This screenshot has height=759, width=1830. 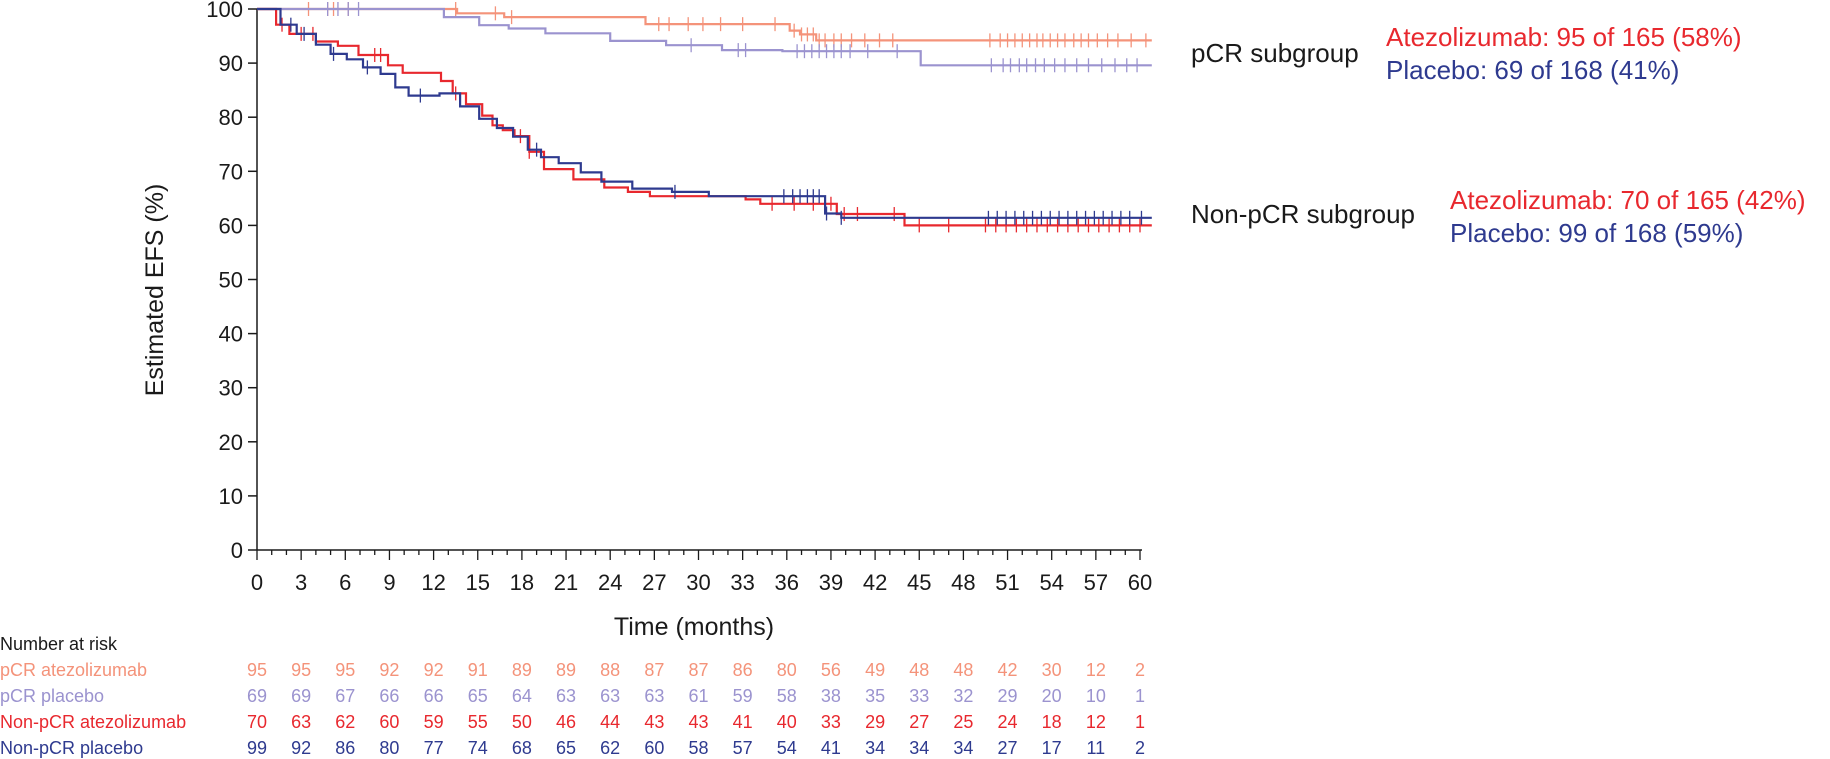 I want to click on risk-value: 88, so click(x=610, y=670).